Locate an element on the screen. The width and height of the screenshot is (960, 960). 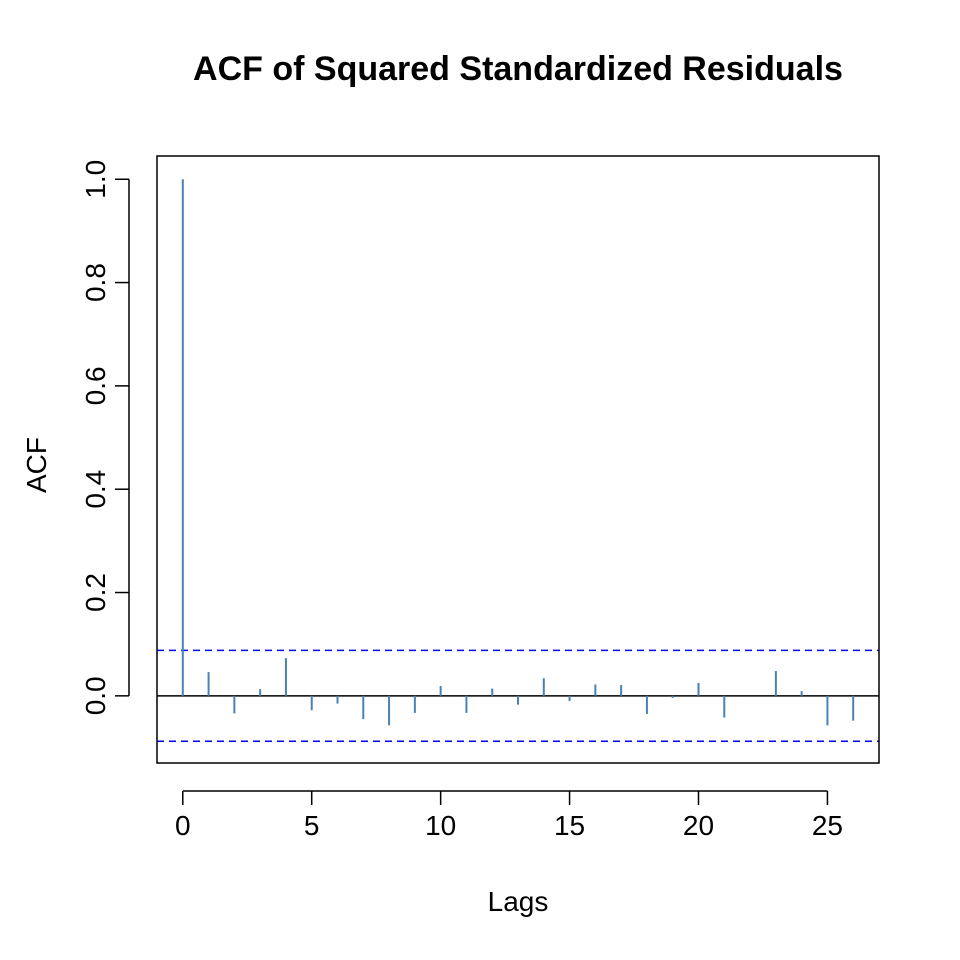
y-tick-label: 0.6 is located at coordinates (95, 385).